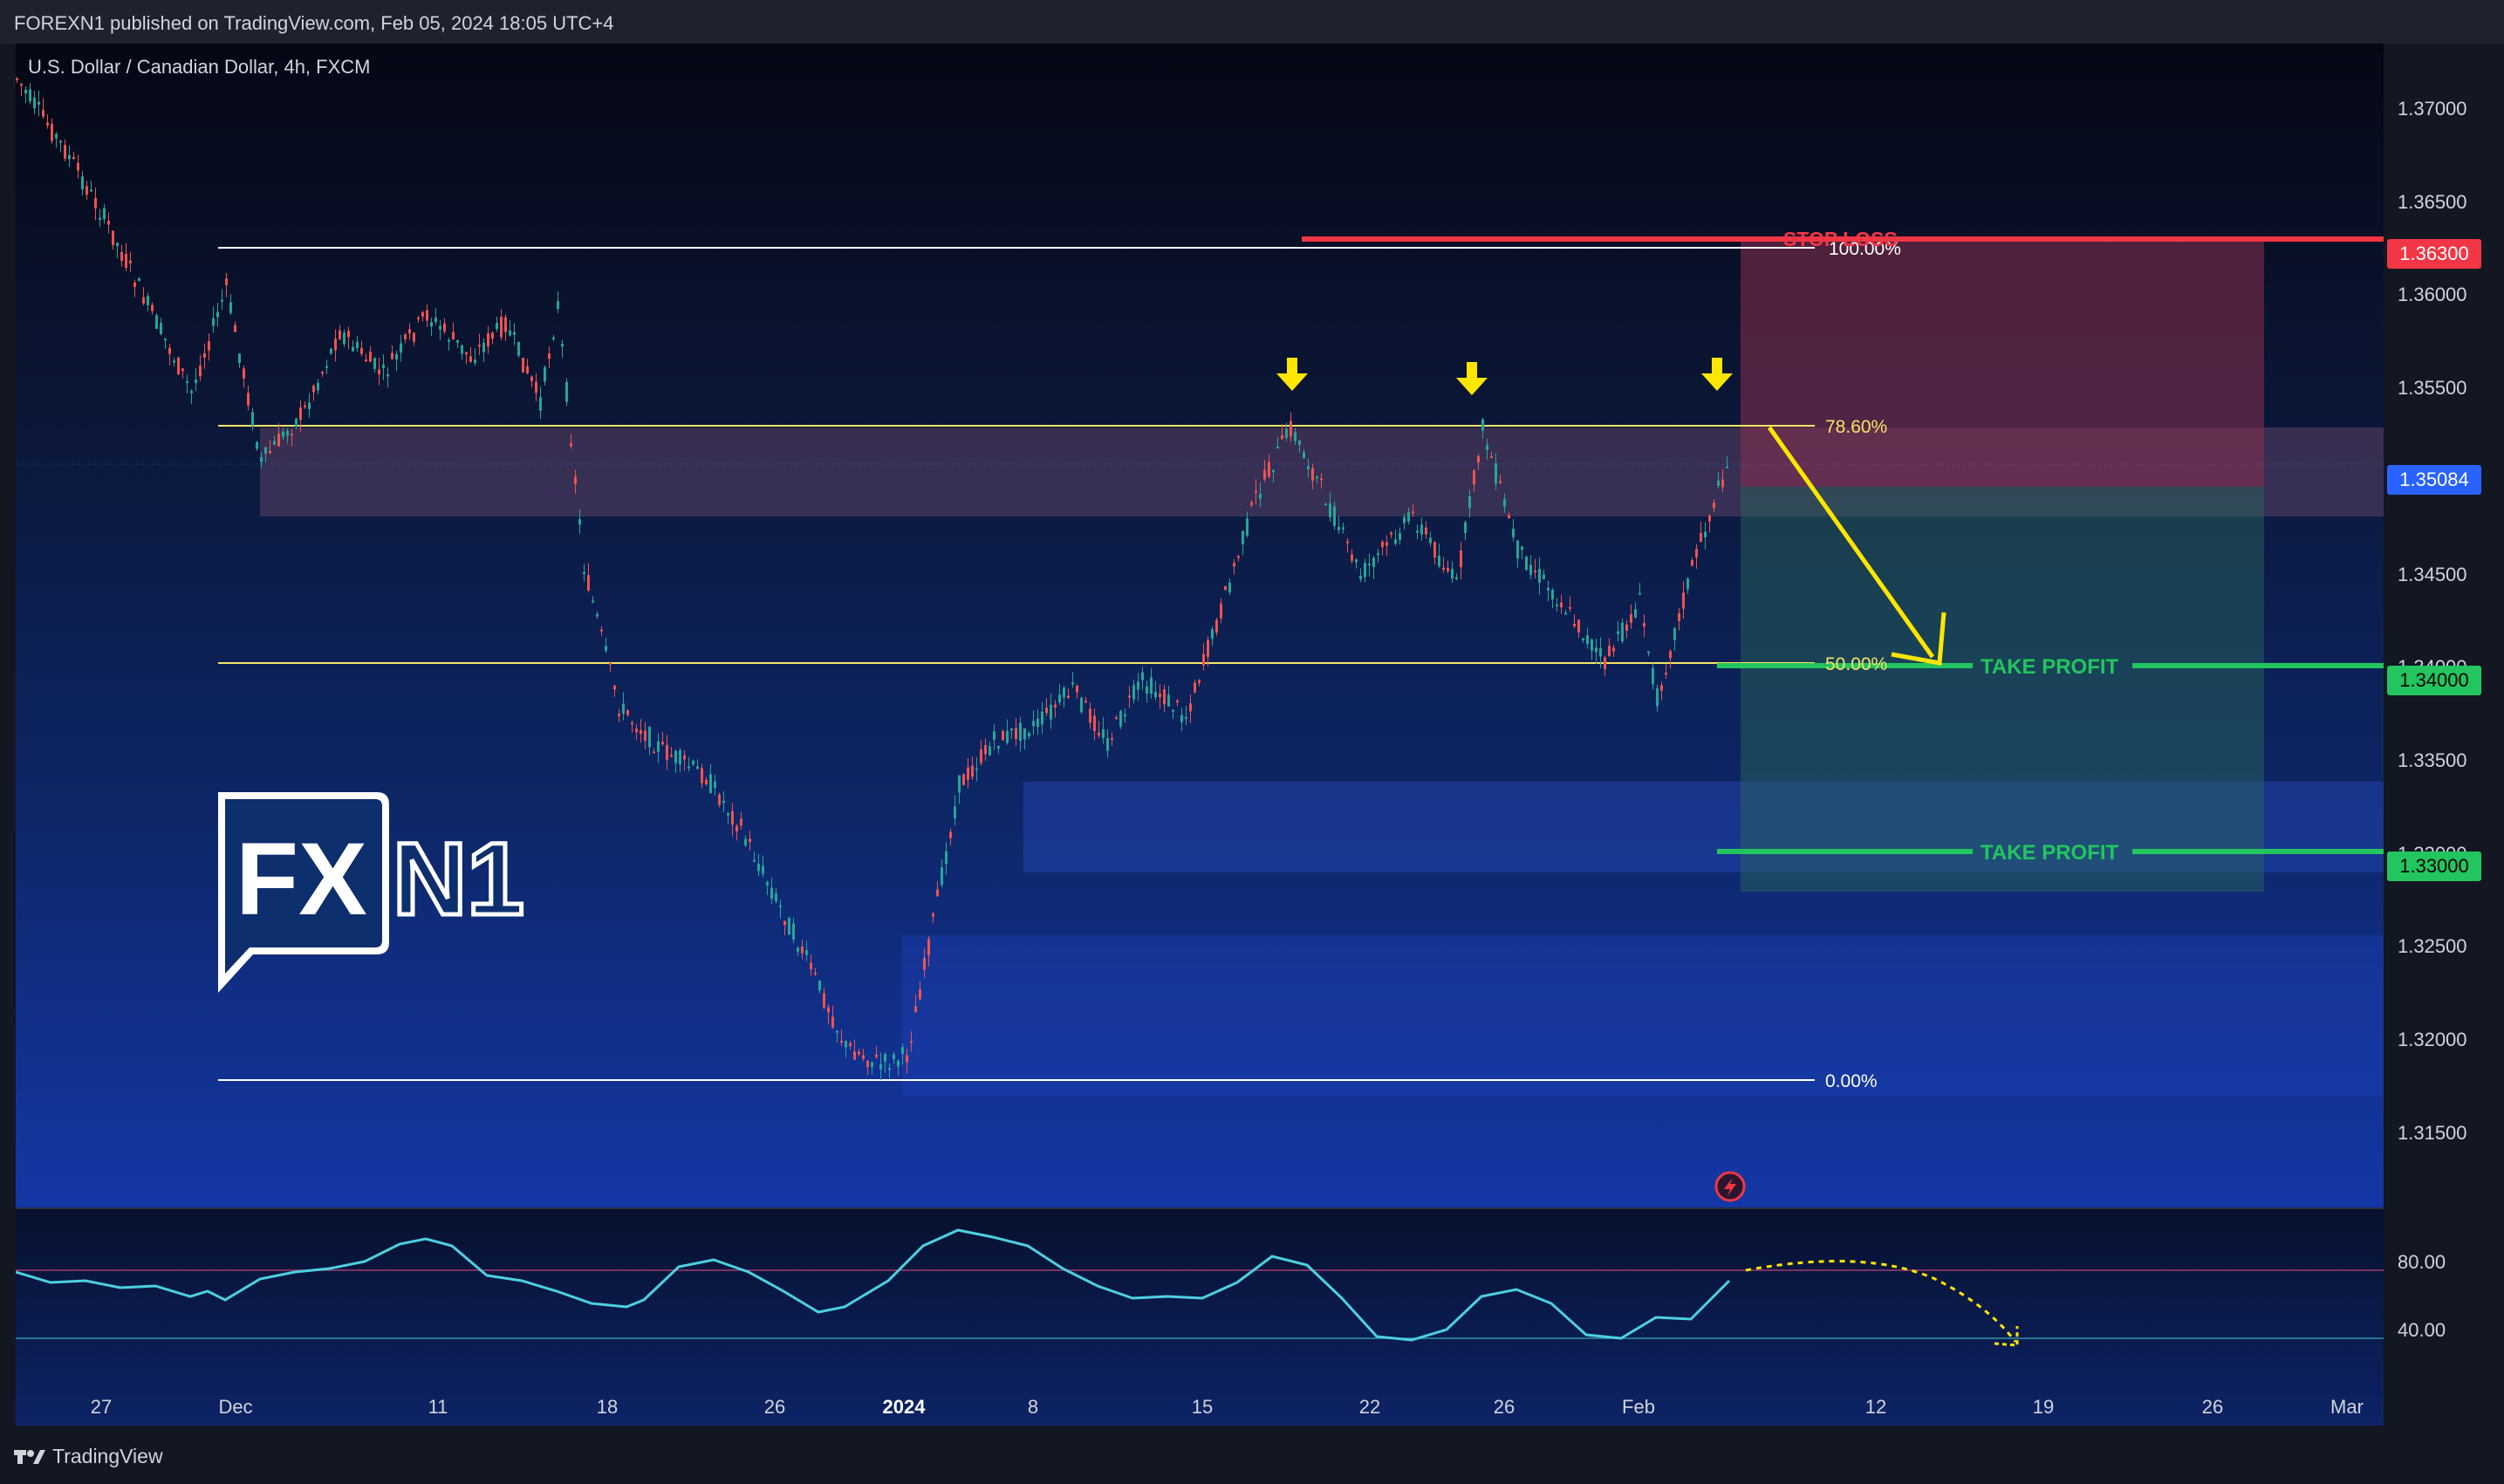 The height and width of the screenshot is (1484, 2504). I want to click on oscillator-svg, so click(1200, 1287).